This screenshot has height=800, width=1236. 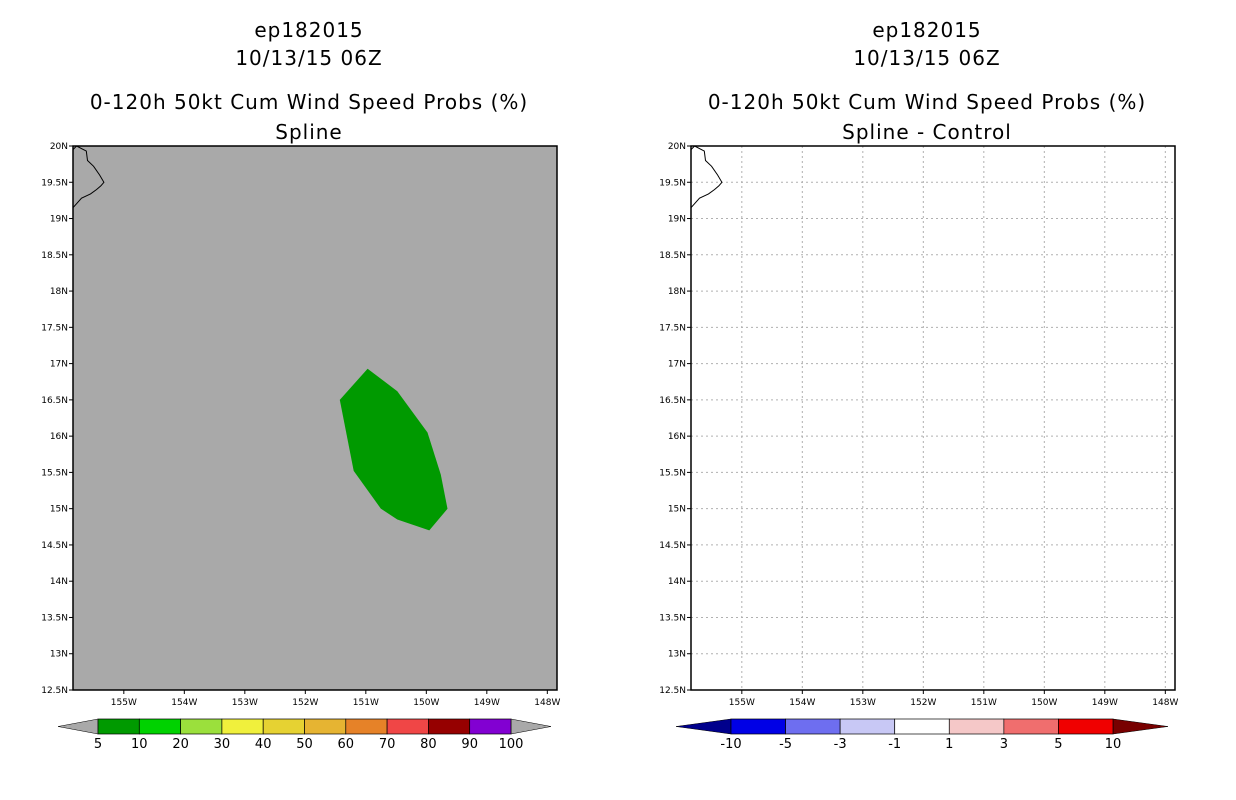 I want to click on colorbar-label: 50, so click(x=304, y=744).